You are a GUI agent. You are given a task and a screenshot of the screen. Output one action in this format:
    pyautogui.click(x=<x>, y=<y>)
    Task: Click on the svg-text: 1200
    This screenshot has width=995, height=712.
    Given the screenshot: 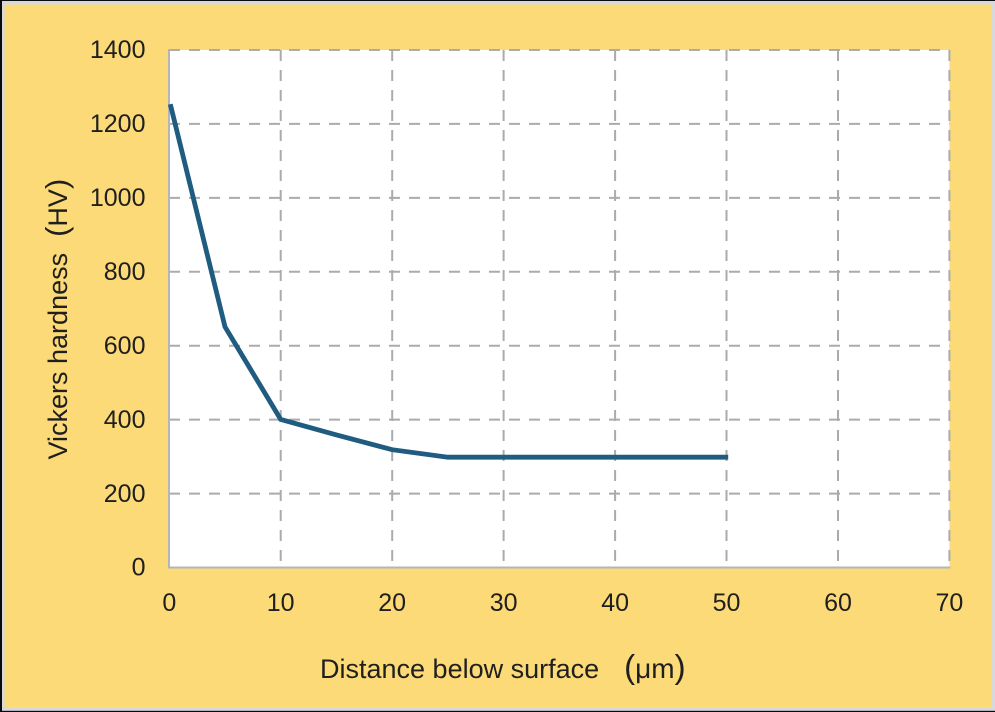 What is the action you would take?
    pyautogui.click(x=118, y=124)
    